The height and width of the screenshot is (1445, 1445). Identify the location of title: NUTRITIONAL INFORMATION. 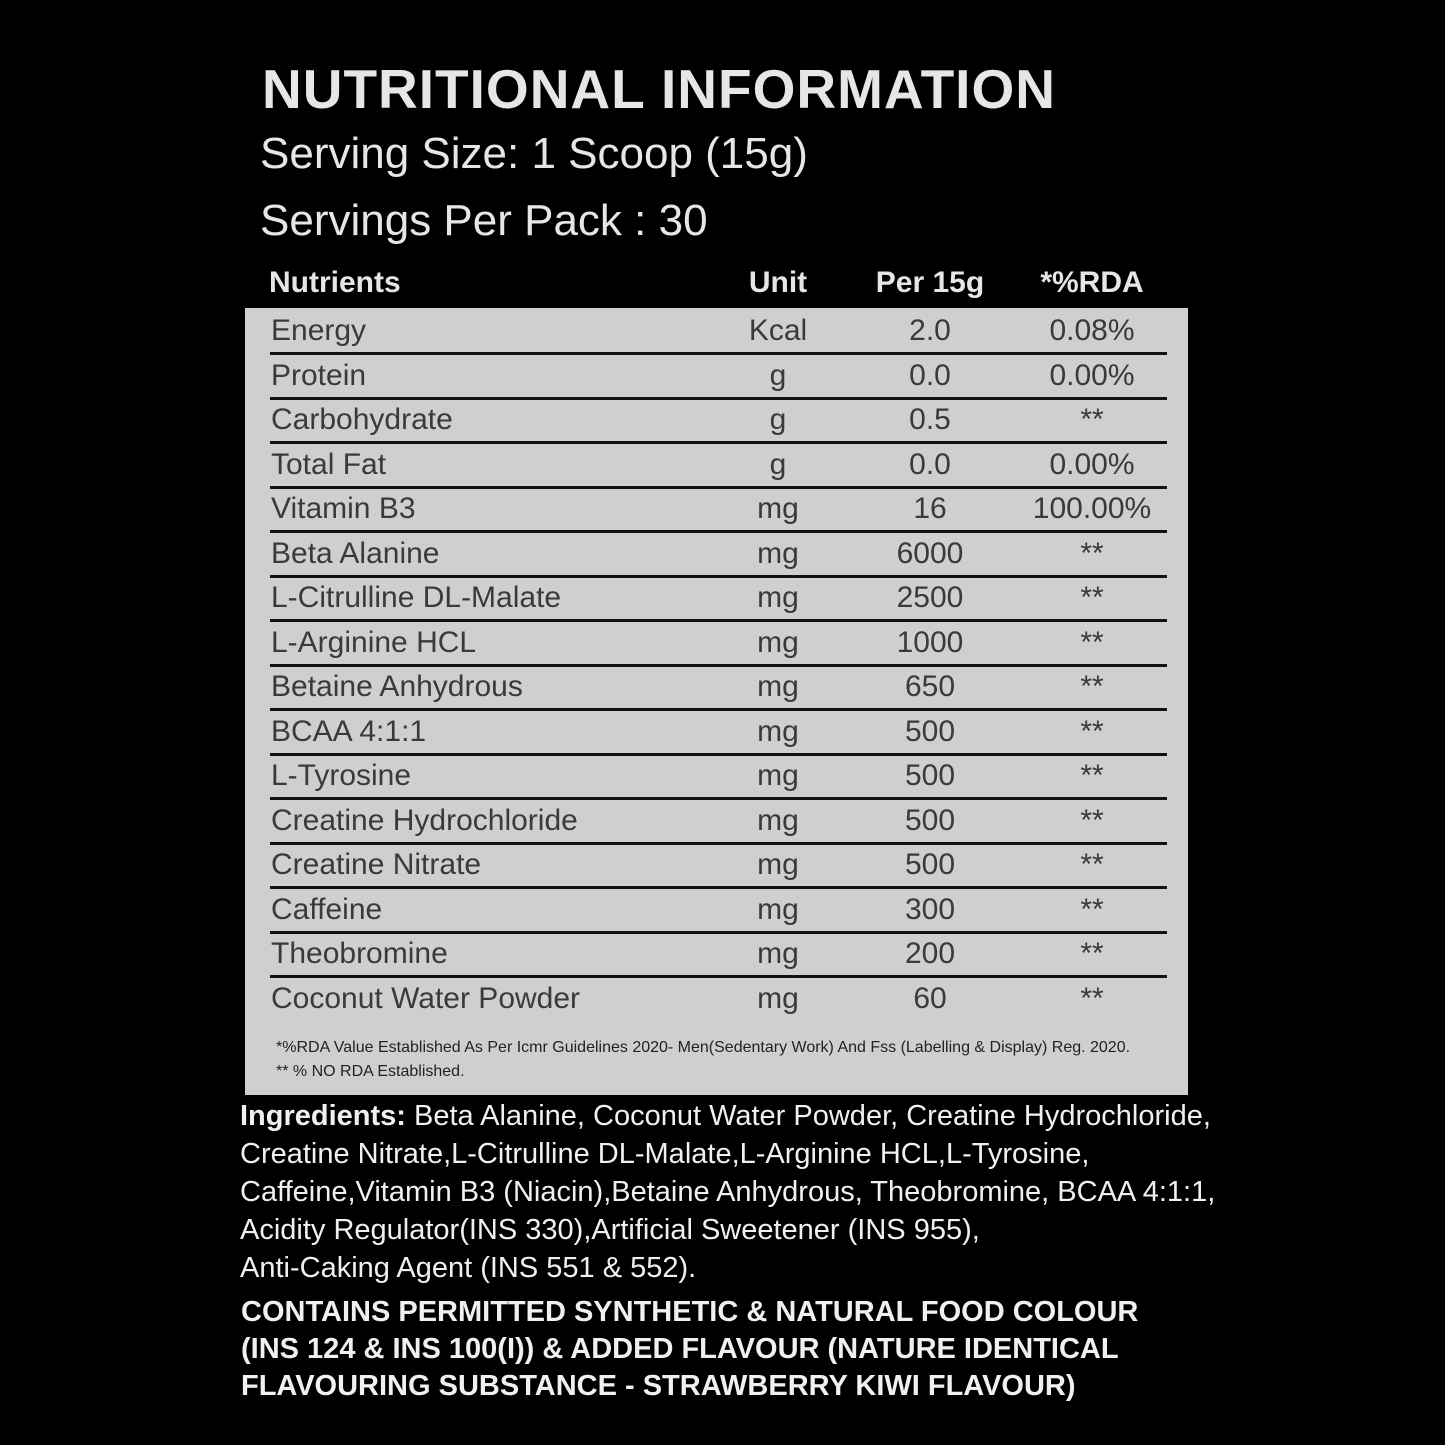
(659, 89).